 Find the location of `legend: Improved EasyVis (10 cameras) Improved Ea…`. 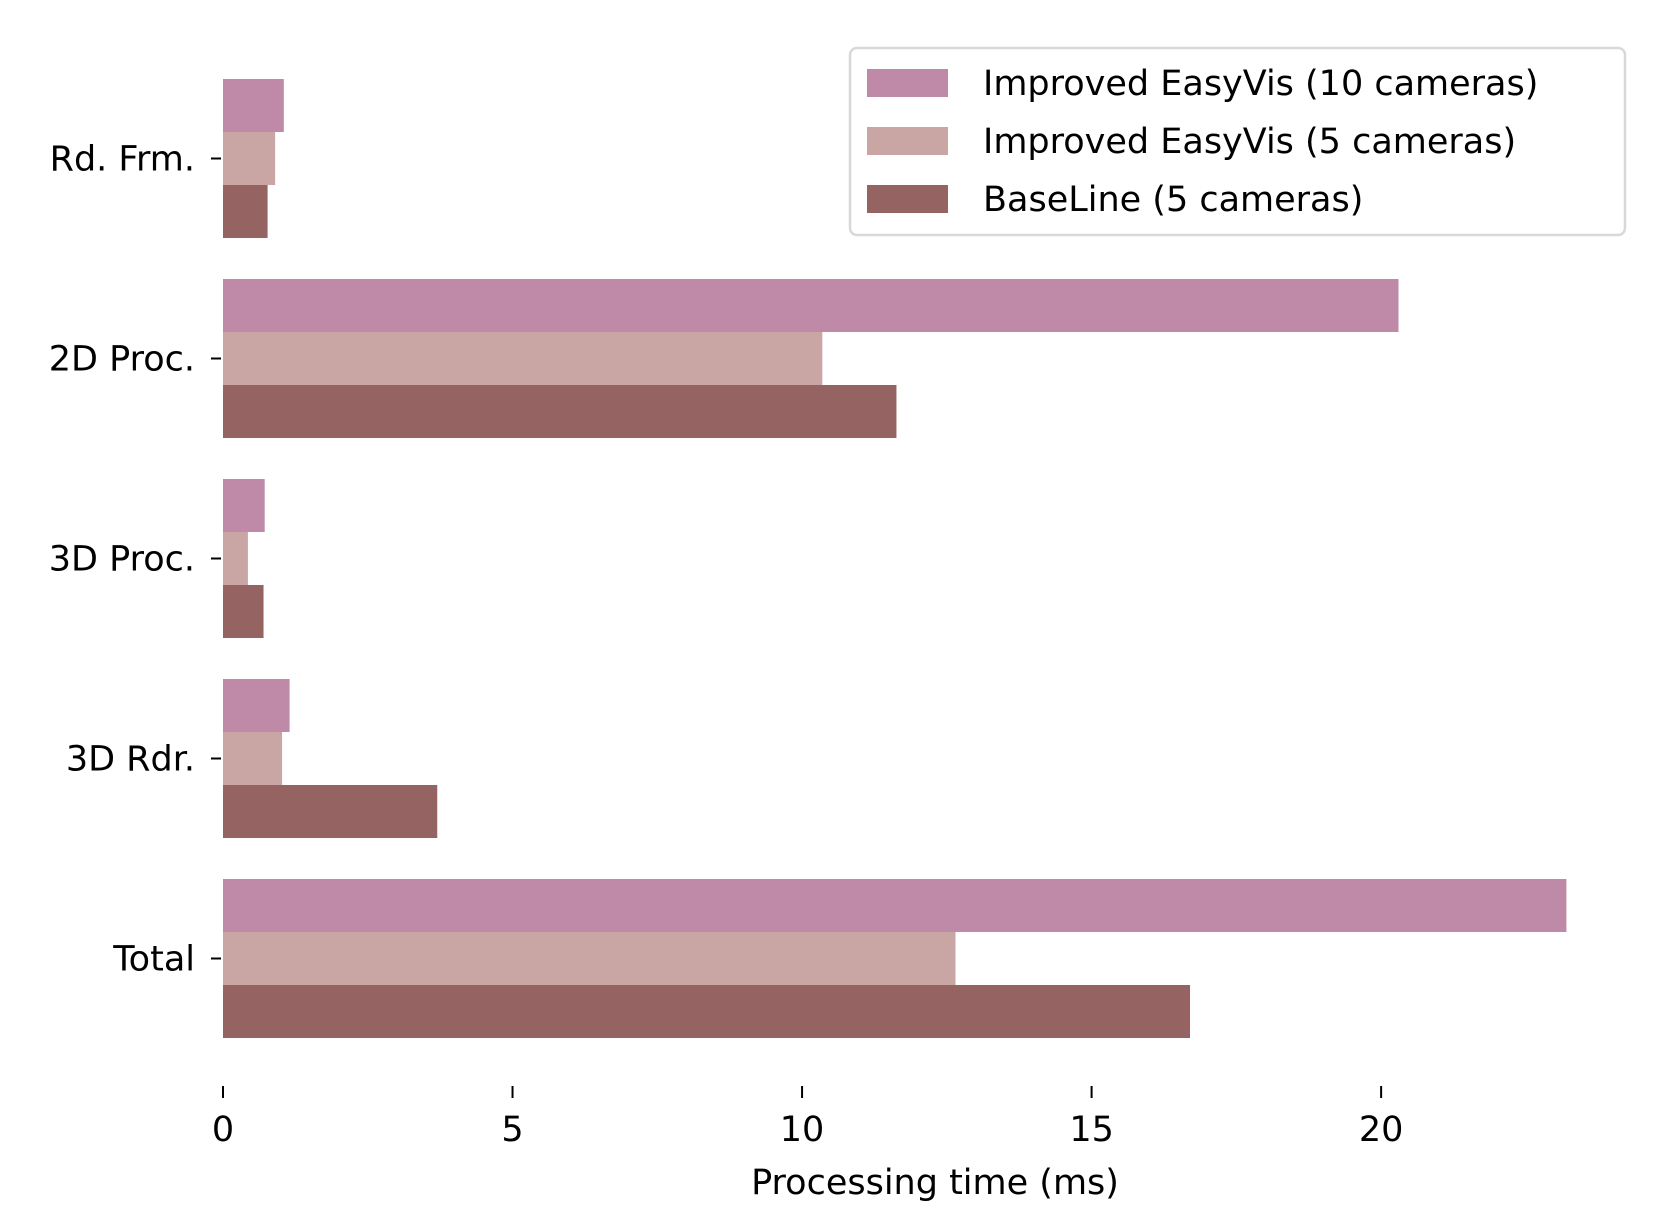

legend: Improved EasyVis (10 cameras) Improved Ea… is located at coordinates (1237, 141).